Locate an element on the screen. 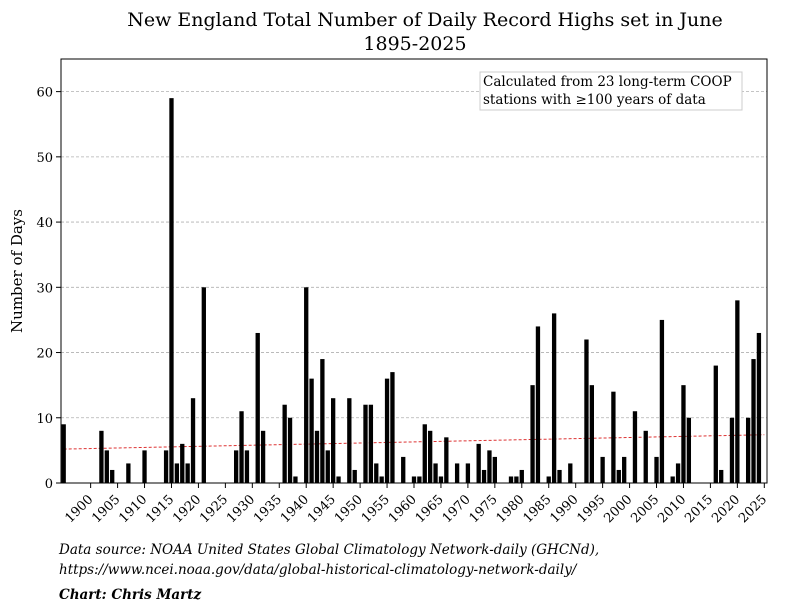  y-tick-label-40: 40 is located at coordinates (44, 223).